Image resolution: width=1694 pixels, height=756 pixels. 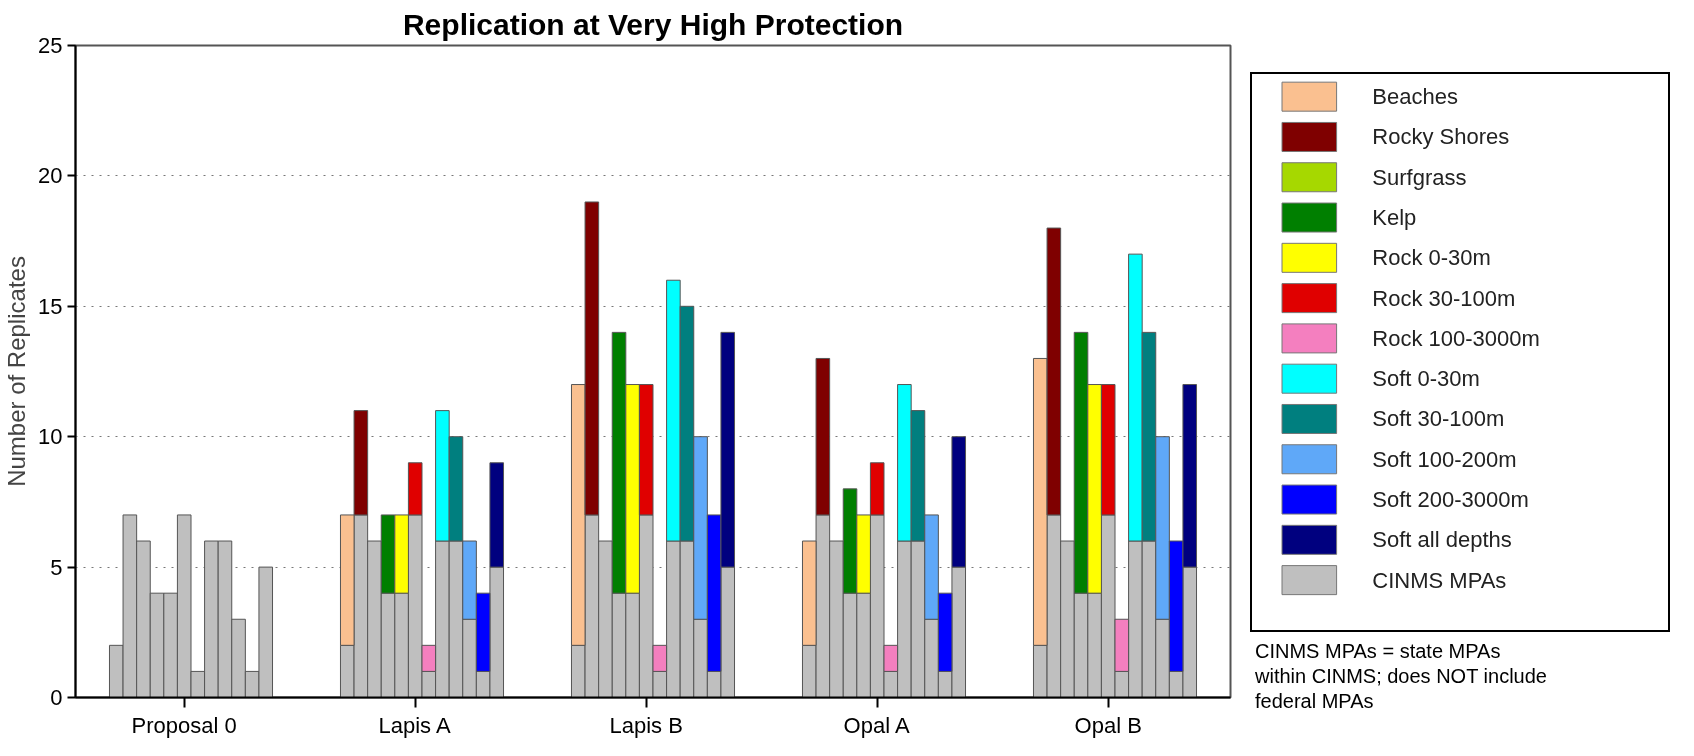 I want to click on x-tick-label: Opal B, so click(x=1108, y=725).